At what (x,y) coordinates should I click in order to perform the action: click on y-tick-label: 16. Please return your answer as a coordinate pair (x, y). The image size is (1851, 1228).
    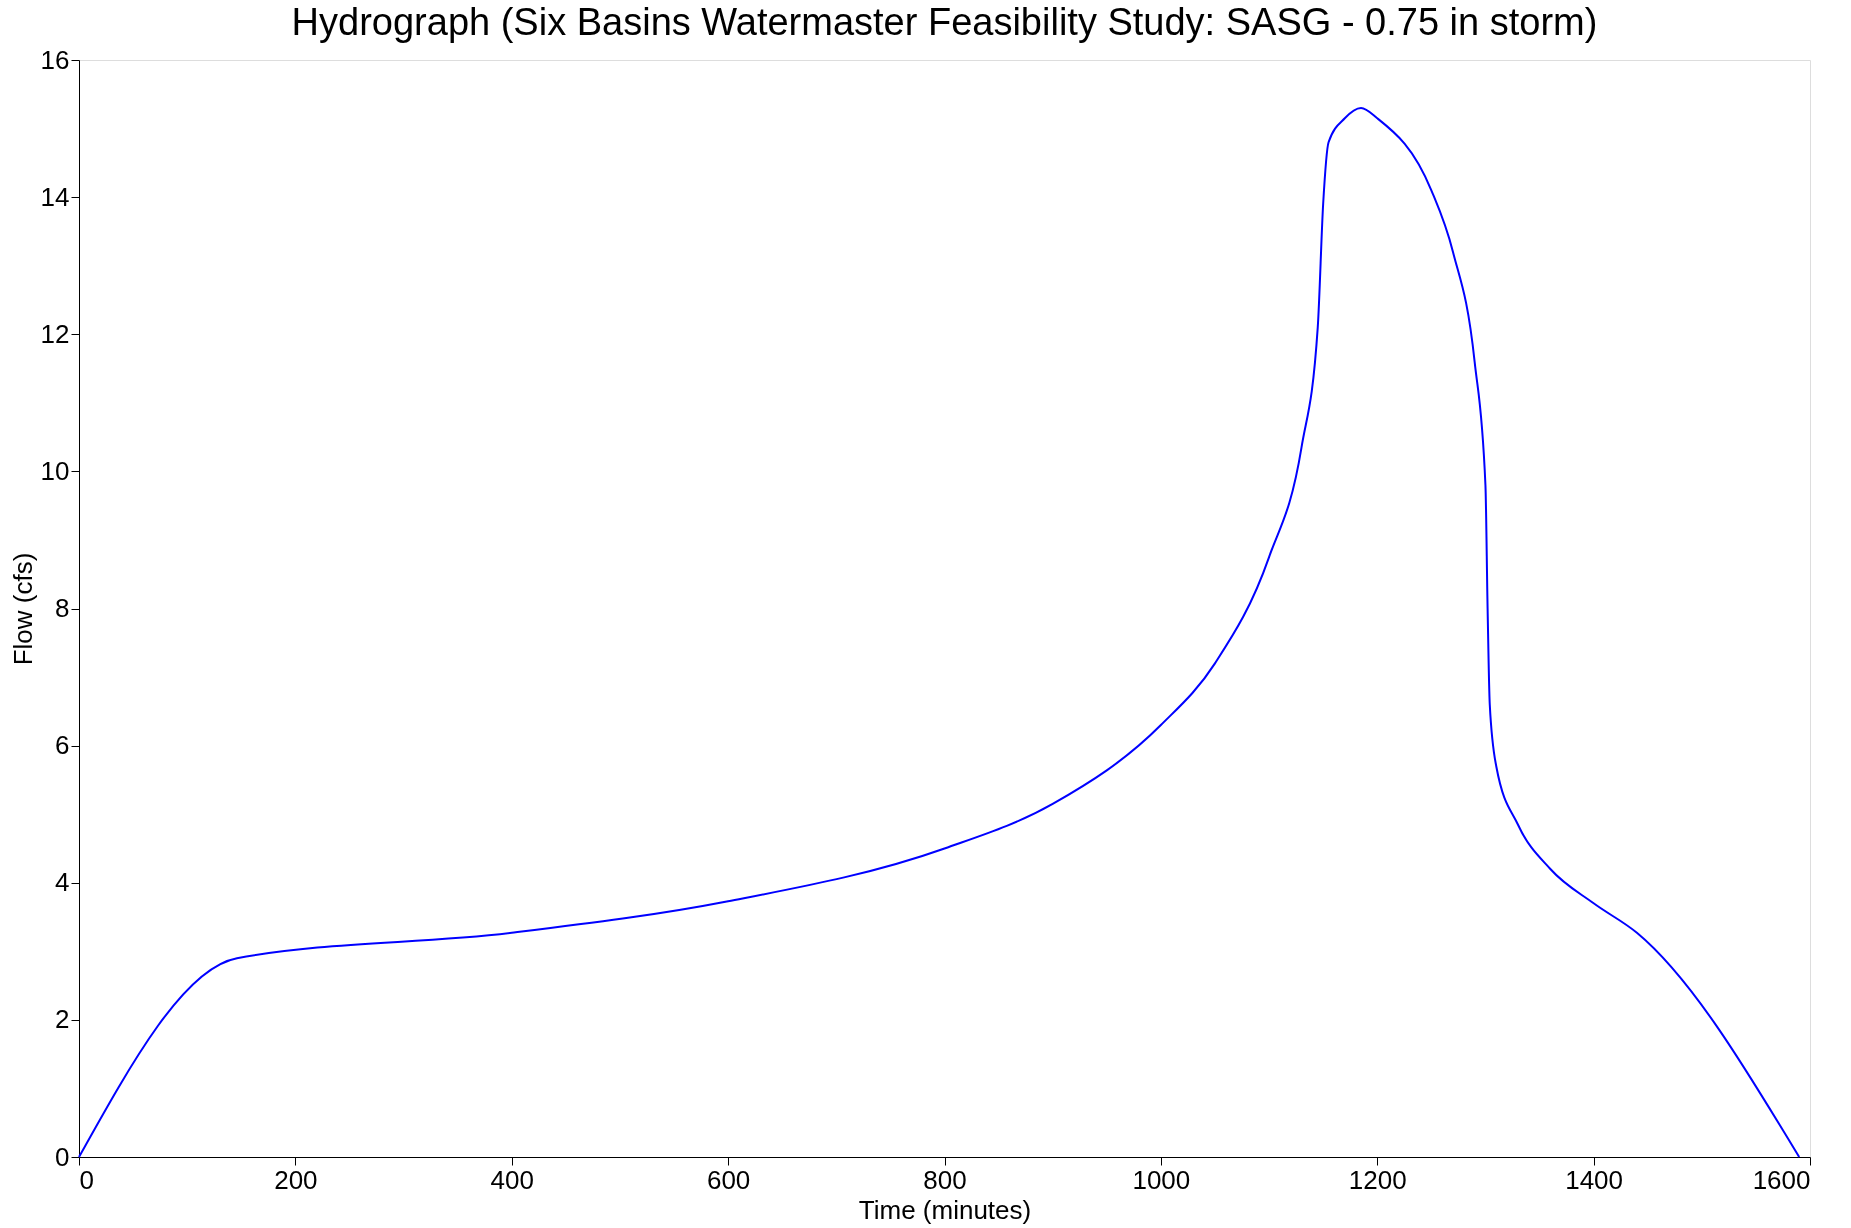
    Looking at the image, I should click on (55, 59).